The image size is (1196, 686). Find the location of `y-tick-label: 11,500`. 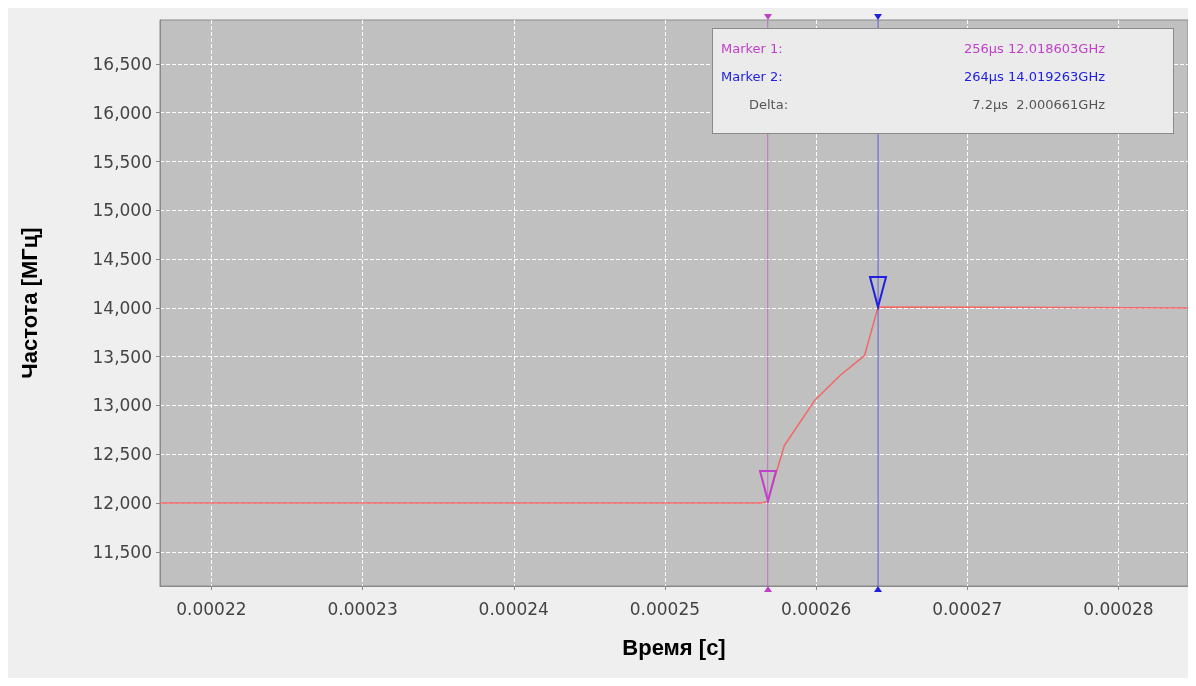

y-tick-label: 11,500 is located at coordinates (122, 551).